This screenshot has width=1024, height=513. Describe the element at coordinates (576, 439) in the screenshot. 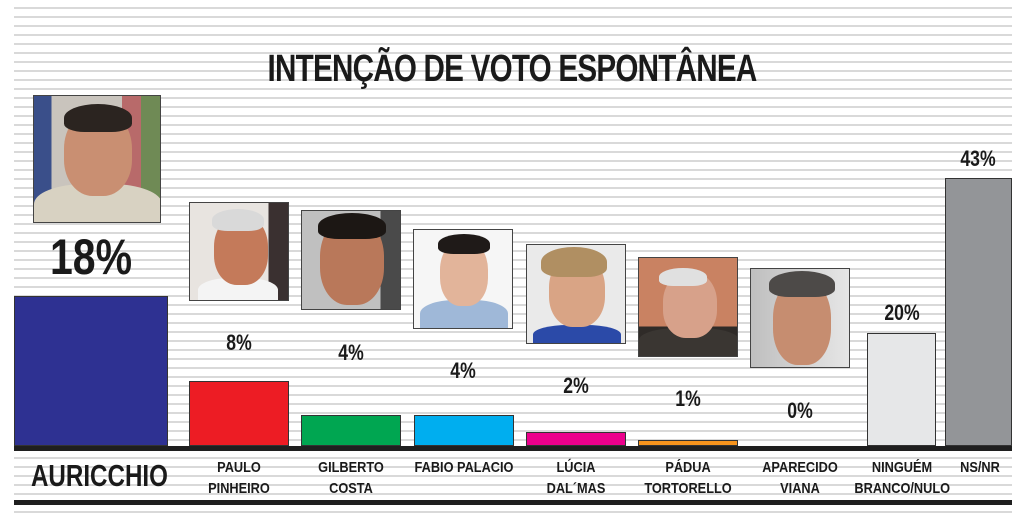

I see `bar-lucia-dalmas` at that location.